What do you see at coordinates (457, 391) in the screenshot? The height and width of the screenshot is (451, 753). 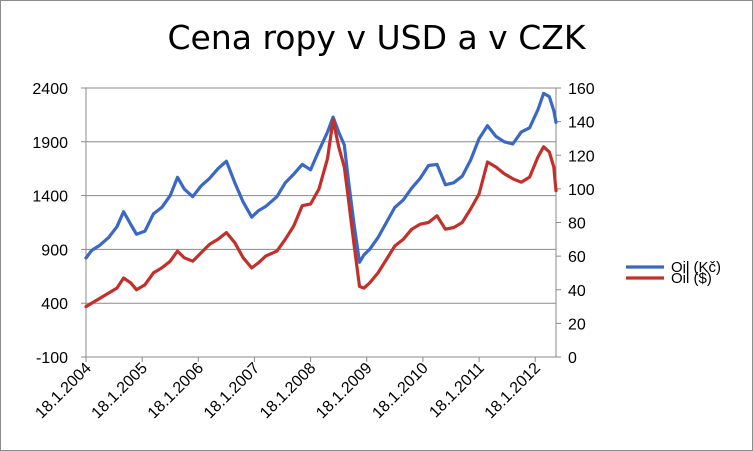 I see `x-tick-label: 18.1.2011` at bounding box center [457, 391].